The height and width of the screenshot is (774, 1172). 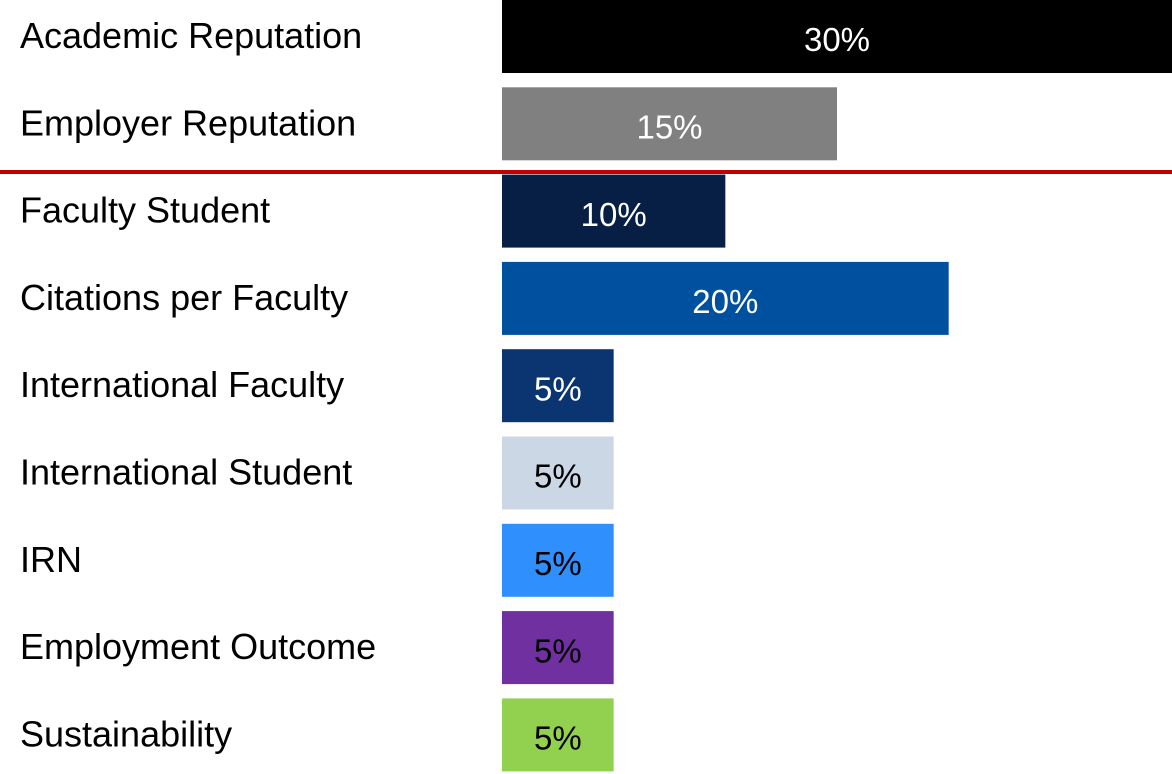 I want to click on category-label: Sustainability, so click(x=126, y=733).